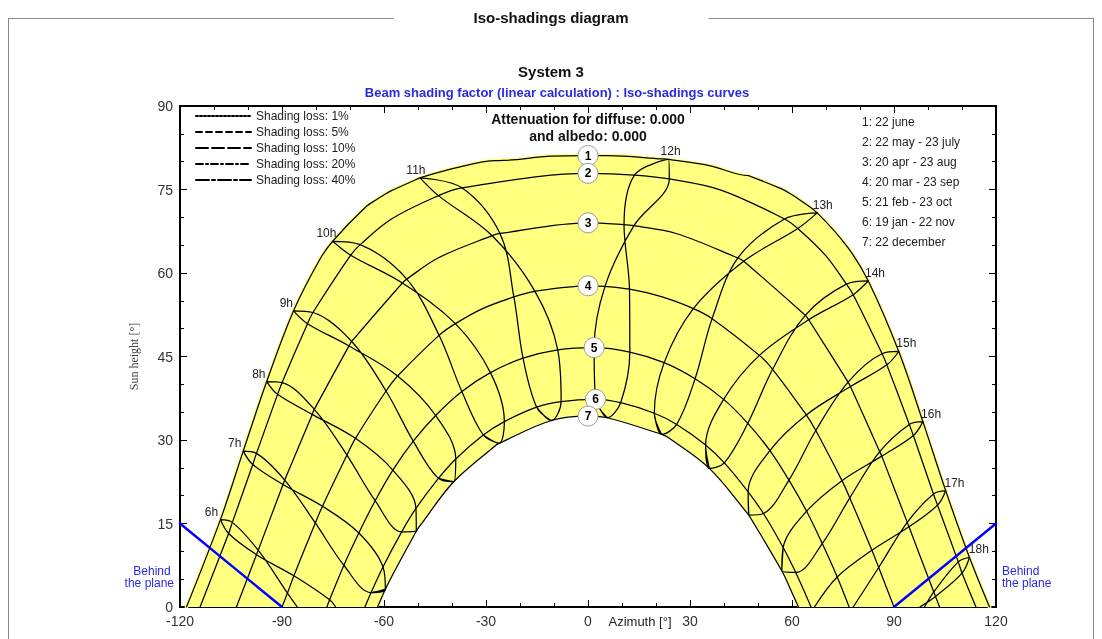 The width and height of the screenshot is (1102, 639). Describe the element at coordinates (588, 222) in the screenshot. I see `series-label: 3` at that location.